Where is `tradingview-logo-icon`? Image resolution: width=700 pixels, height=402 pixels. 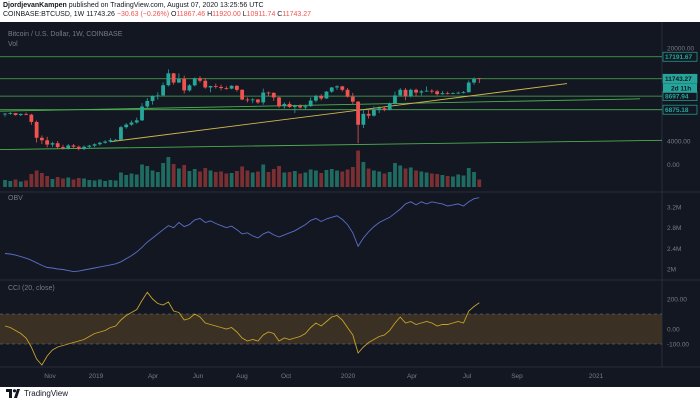 tradingview-logo-icon is located at coordinates (13, 393).